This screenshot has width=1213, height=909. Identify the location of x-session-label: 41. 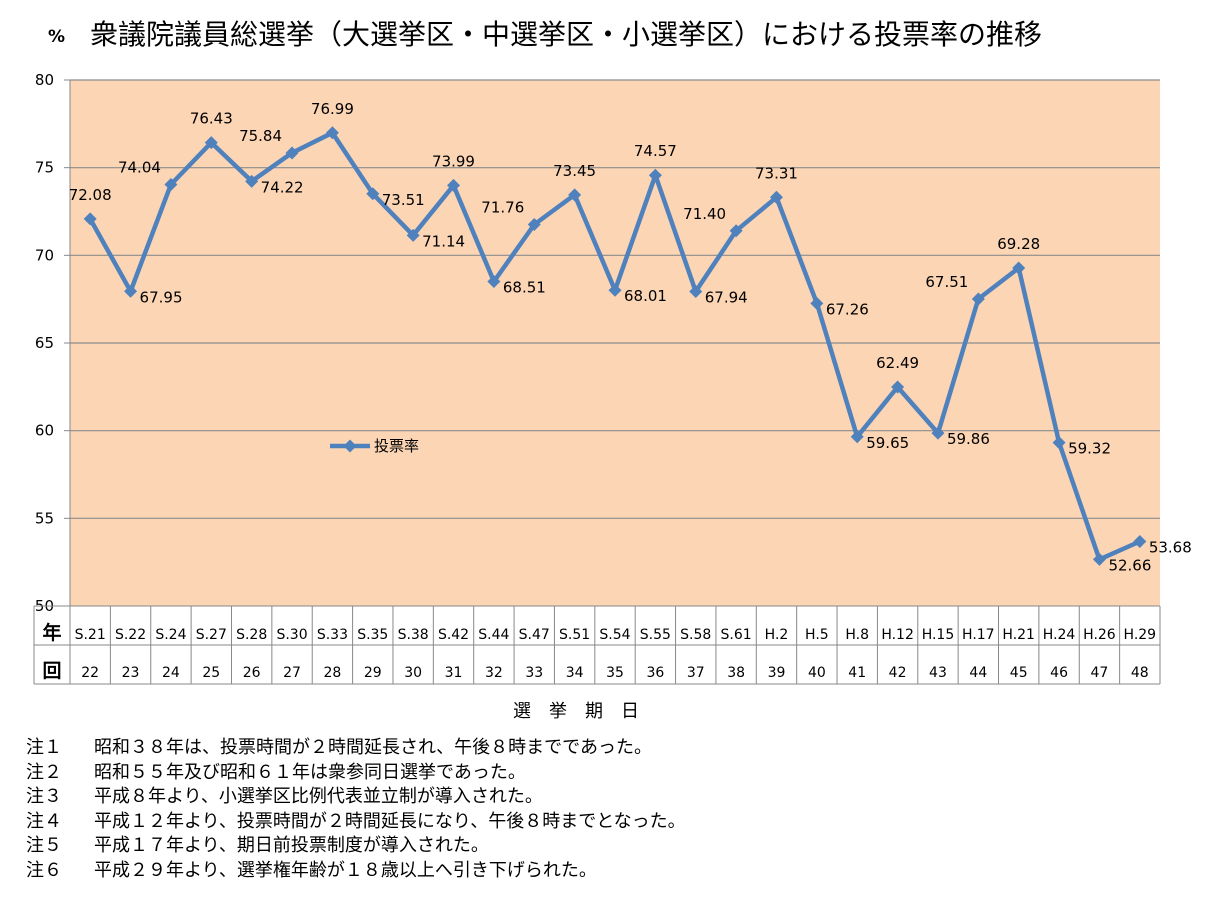
(857, 673).